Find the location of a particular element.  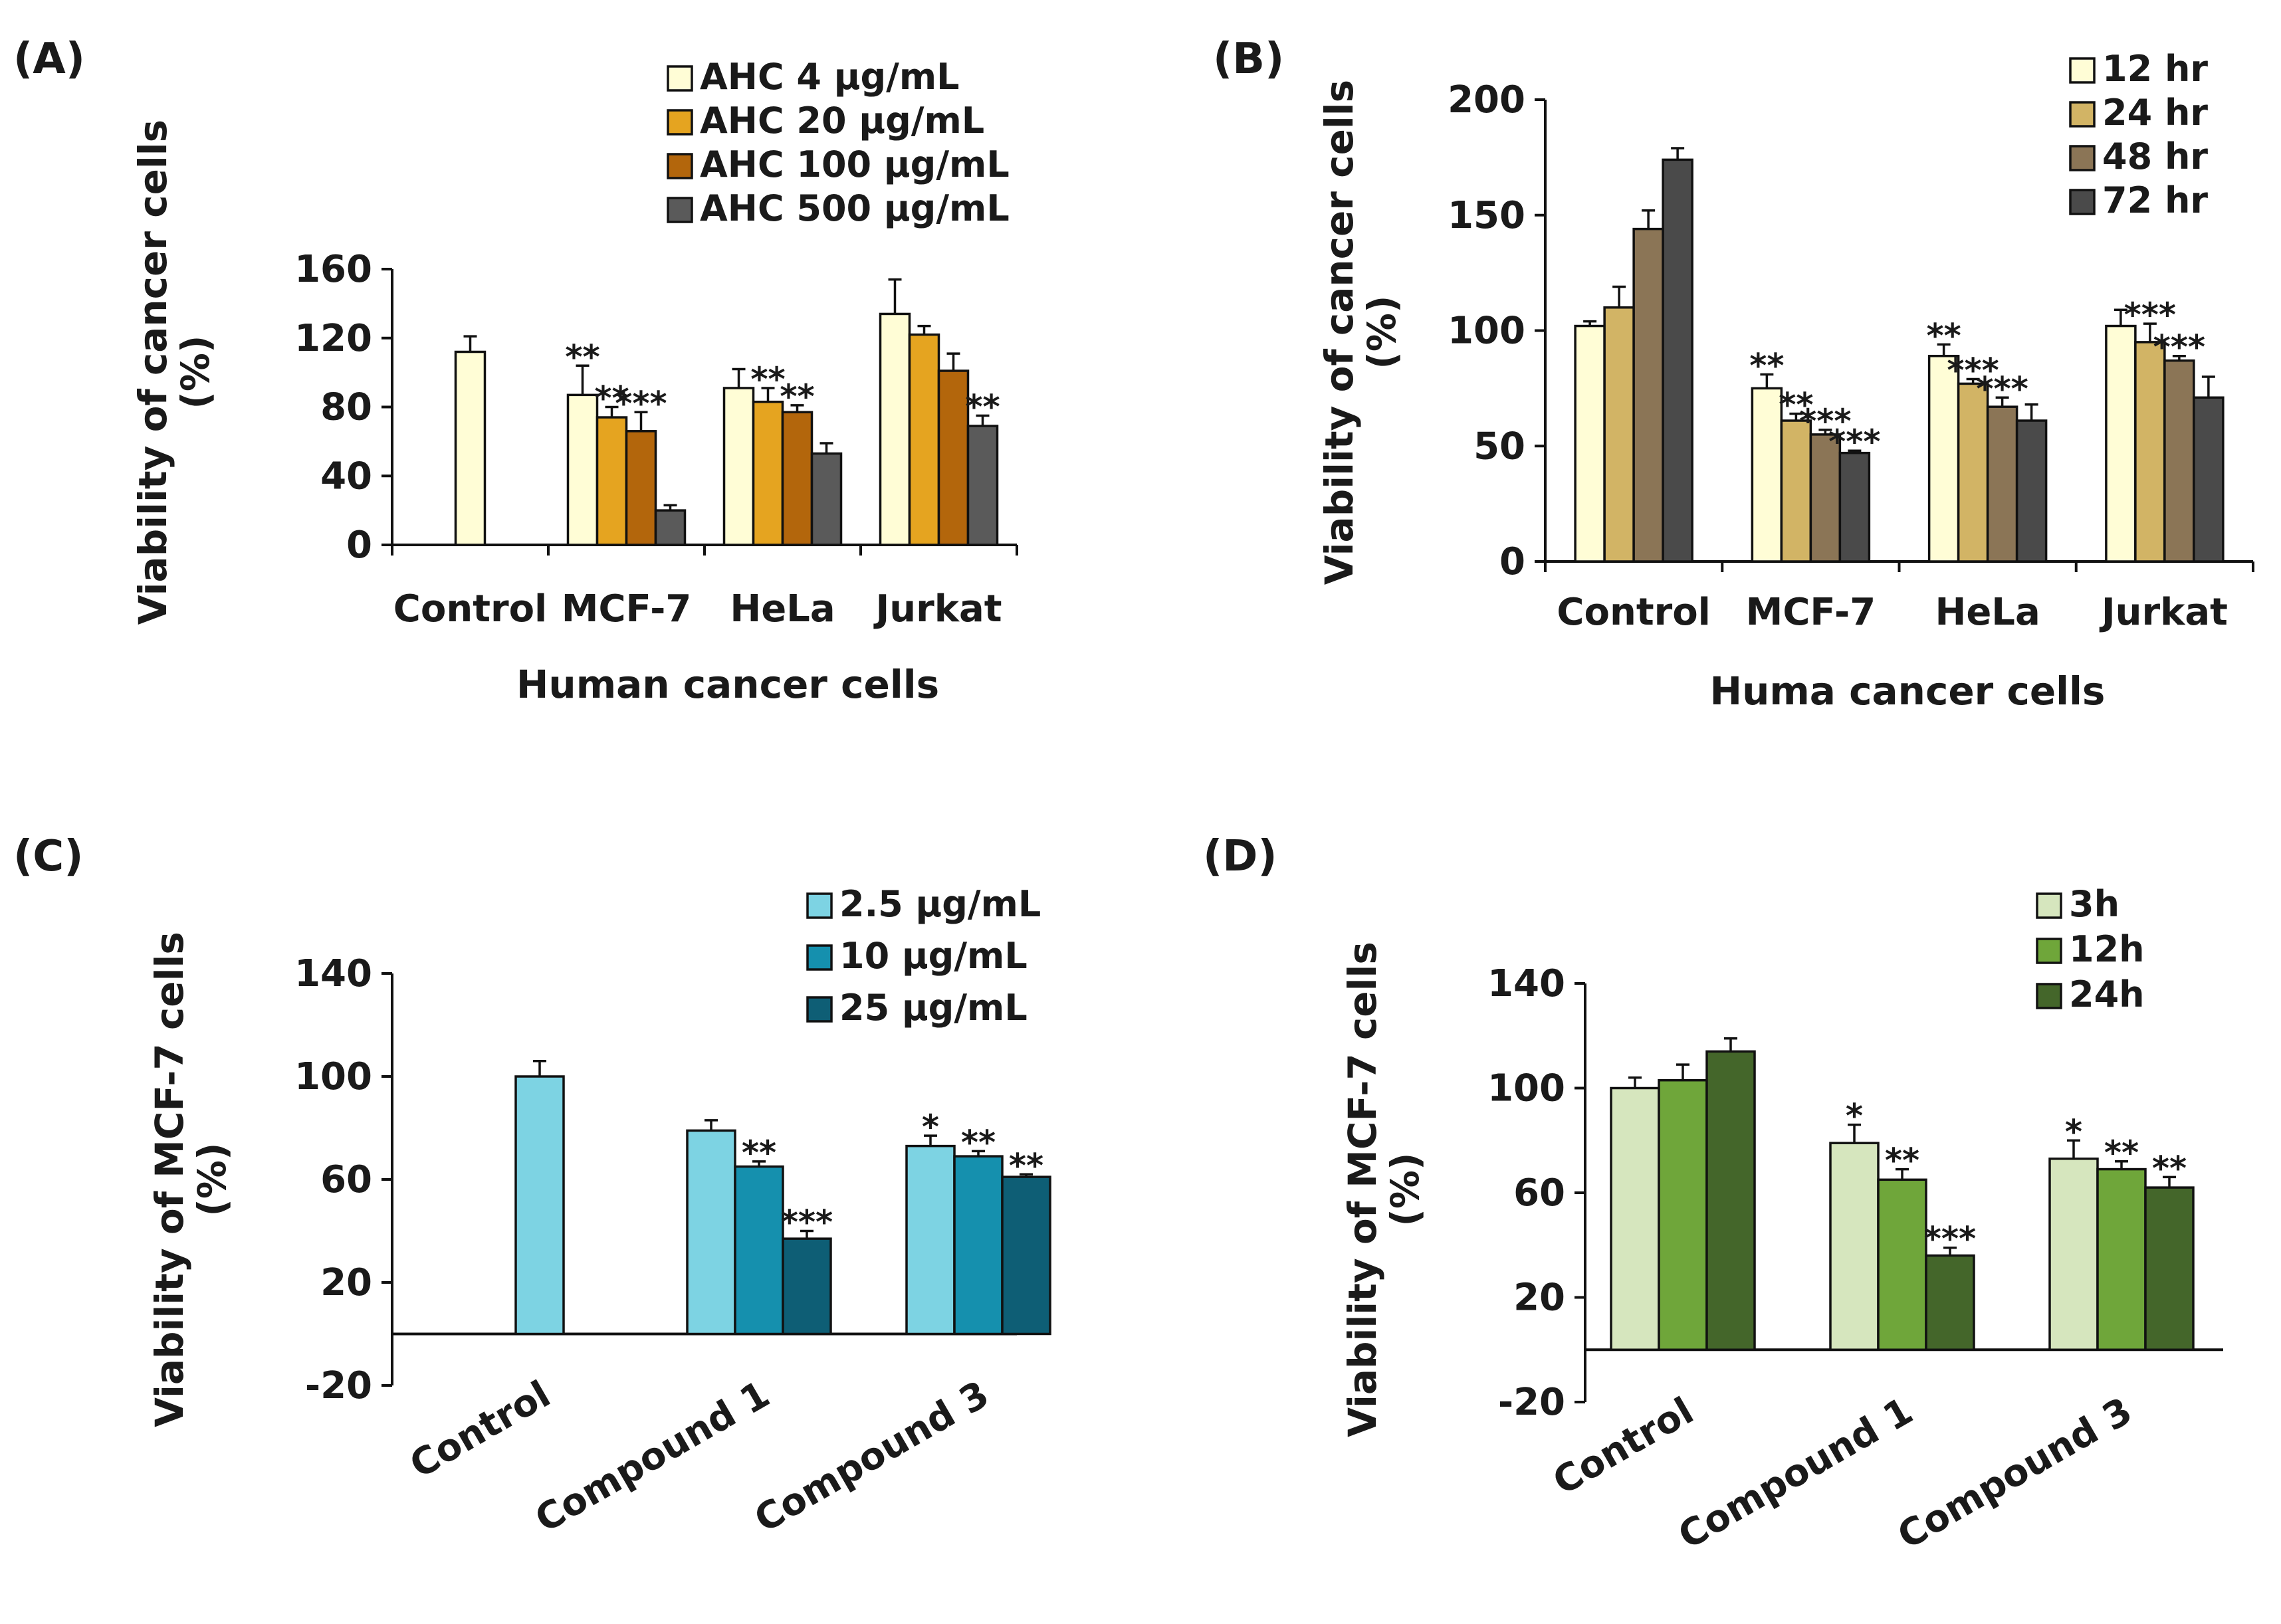

panel-label: (D) is located at coordinates (1240, 856).